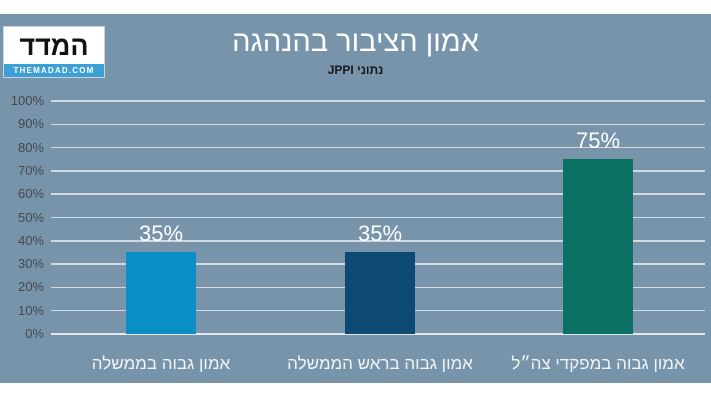 This screenshot has width=711, height=400. Describe the element at coordinates (355, 42) in the screenshot. I see `chart-title: אמון הציבור בהנהגה` at that location.